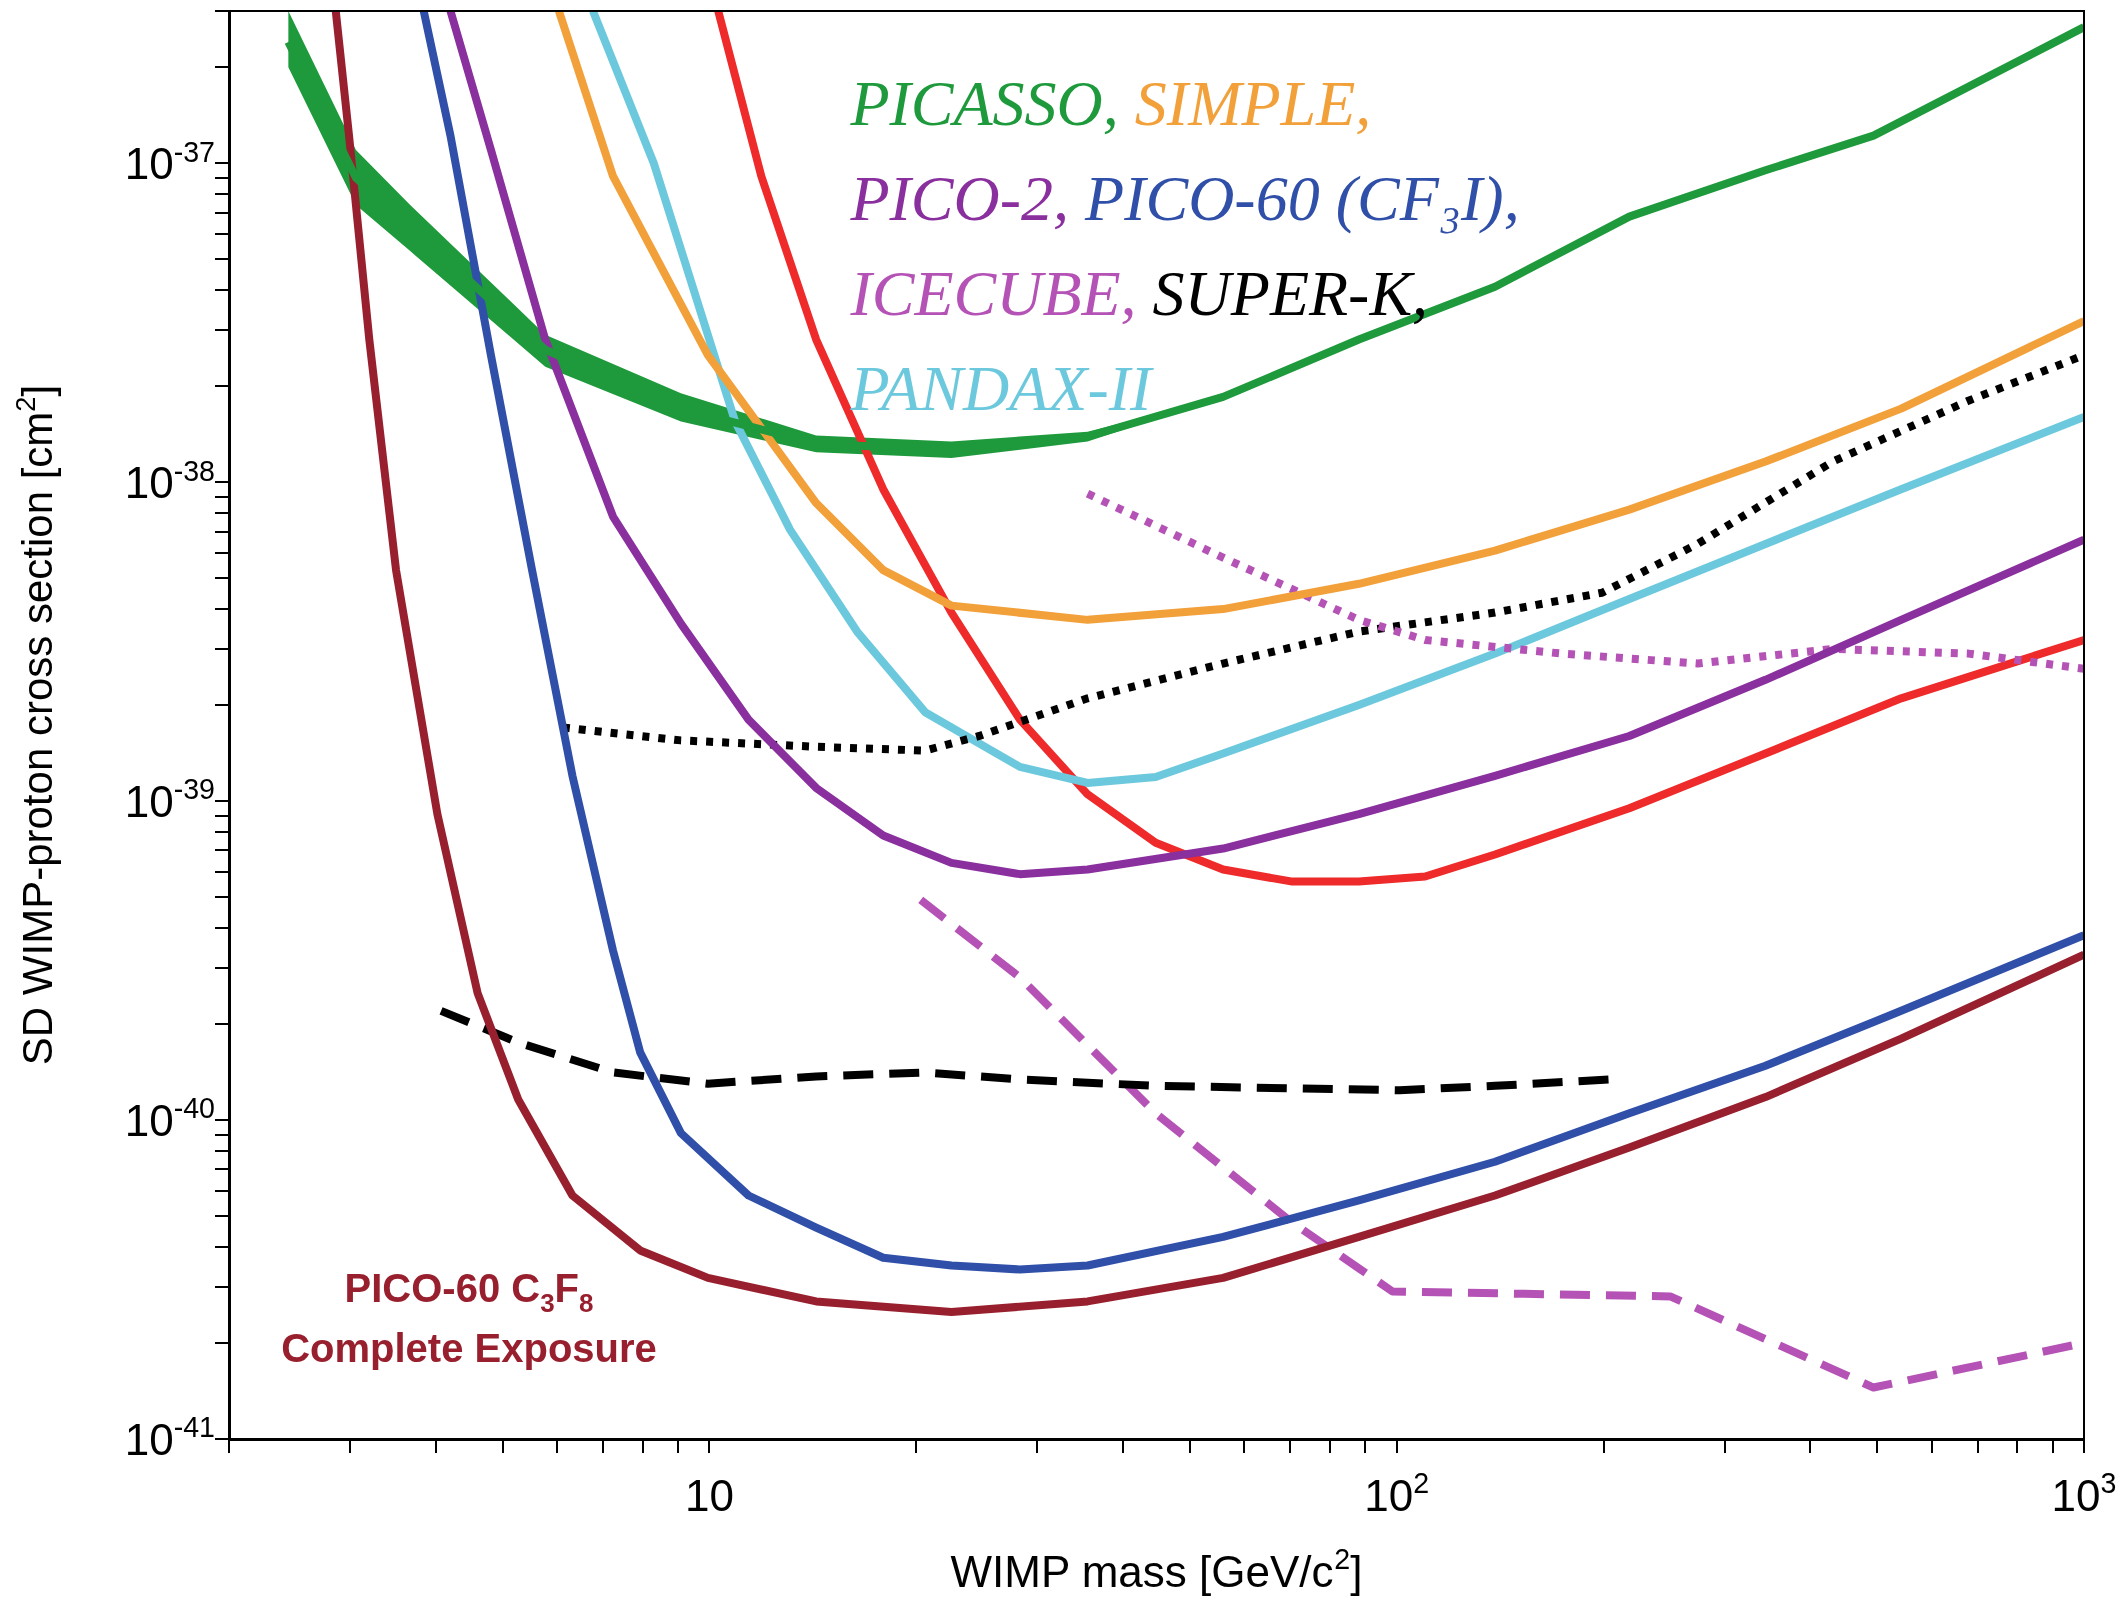 Image resolution: width=2126 pixels, height=1613 pixels. I want to click on text: SIMPLE,, so click(1253, 103).